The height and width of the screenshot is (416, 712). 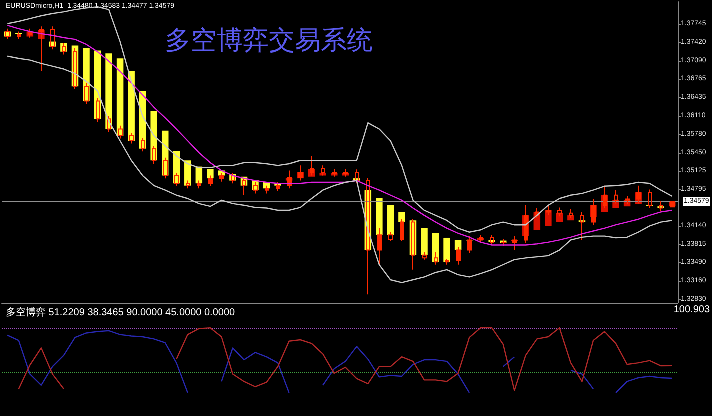 I want to click on text: 100.903, so click(x=692, y=310).